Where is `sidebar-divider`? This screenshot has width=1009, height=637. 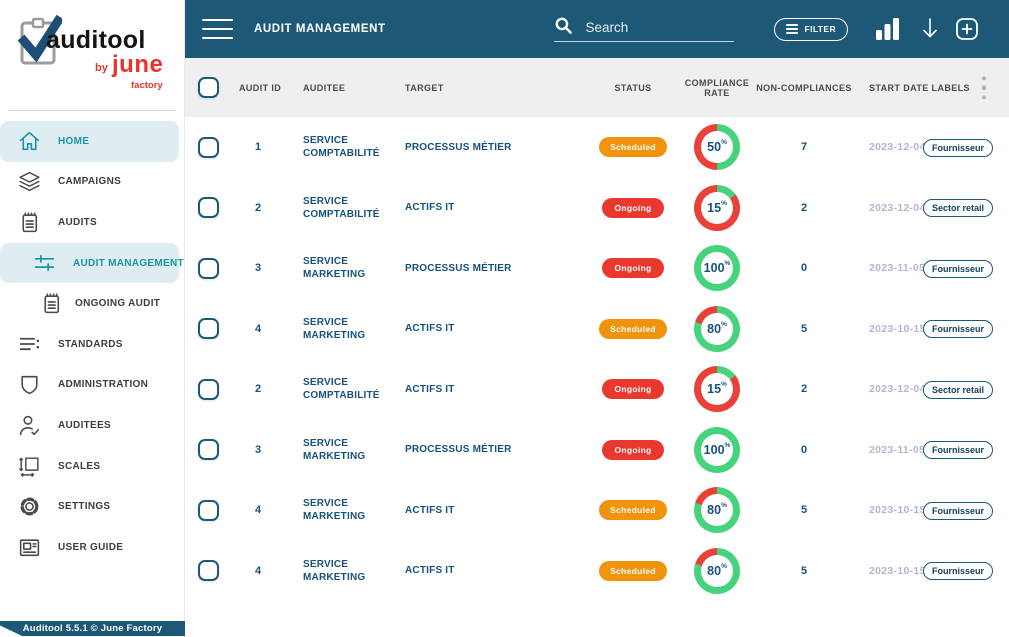 sidebar-divider is located at coordinates (92, 110).